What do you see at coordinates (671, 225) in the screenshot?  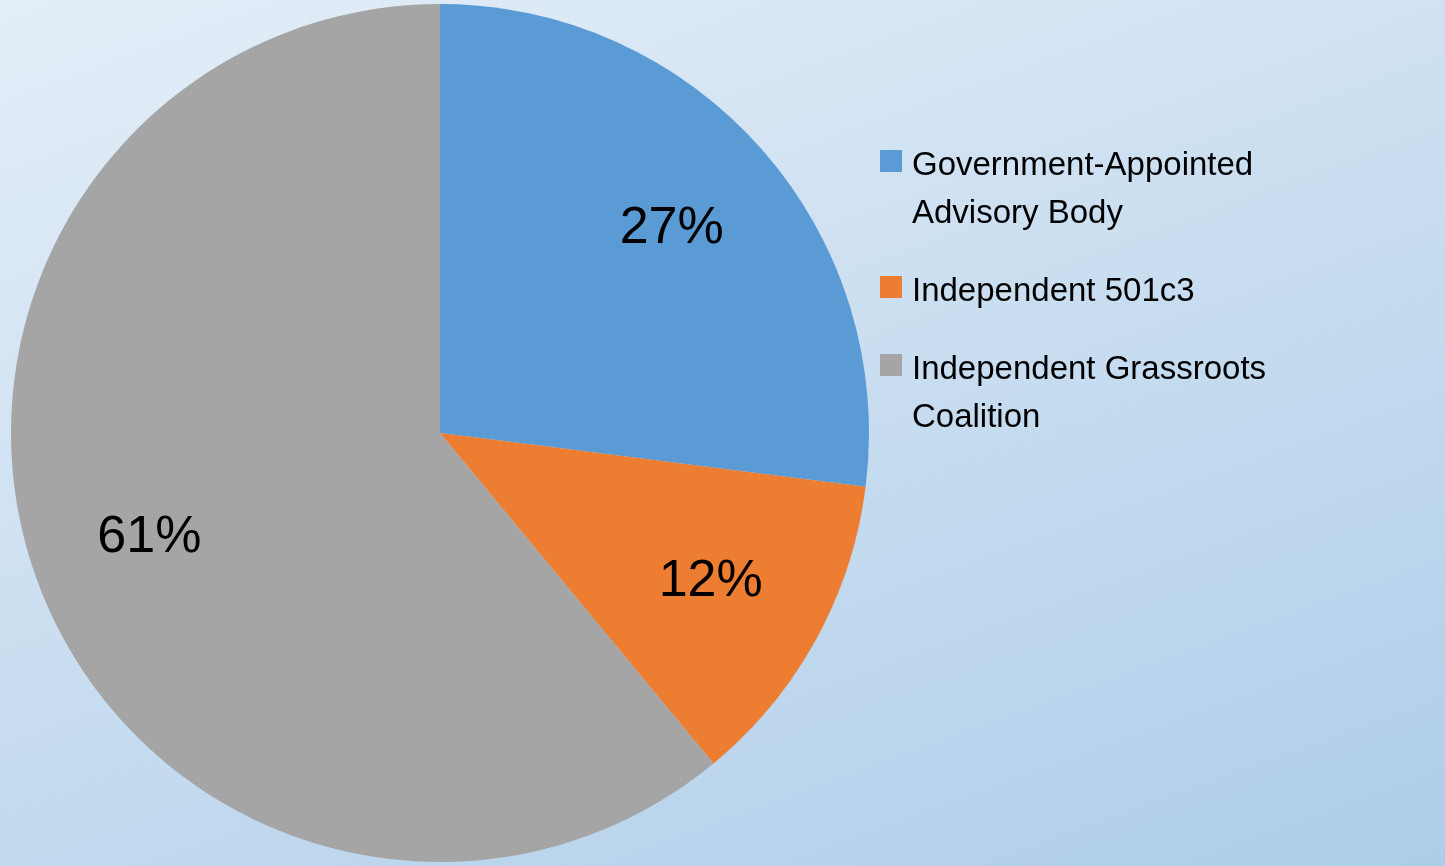 I see `data-label: 27%` at bounding box center [671, 225].